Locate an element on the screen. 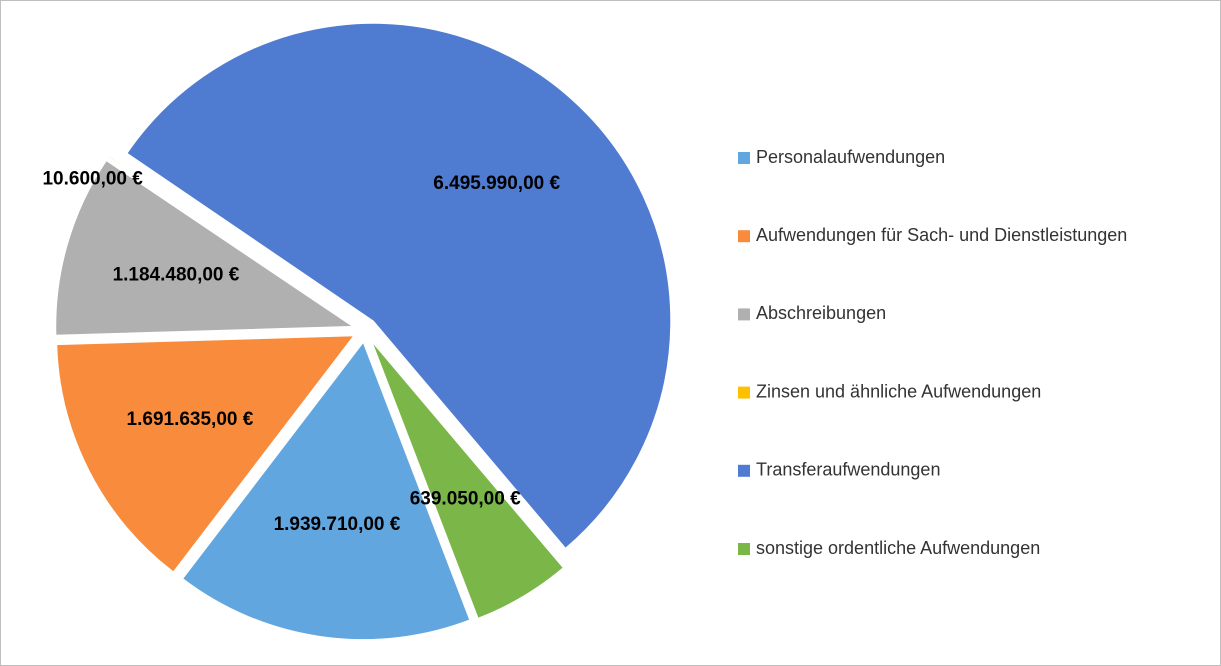  data-label: 639.050,00 € is located at coordinates (465, 498).